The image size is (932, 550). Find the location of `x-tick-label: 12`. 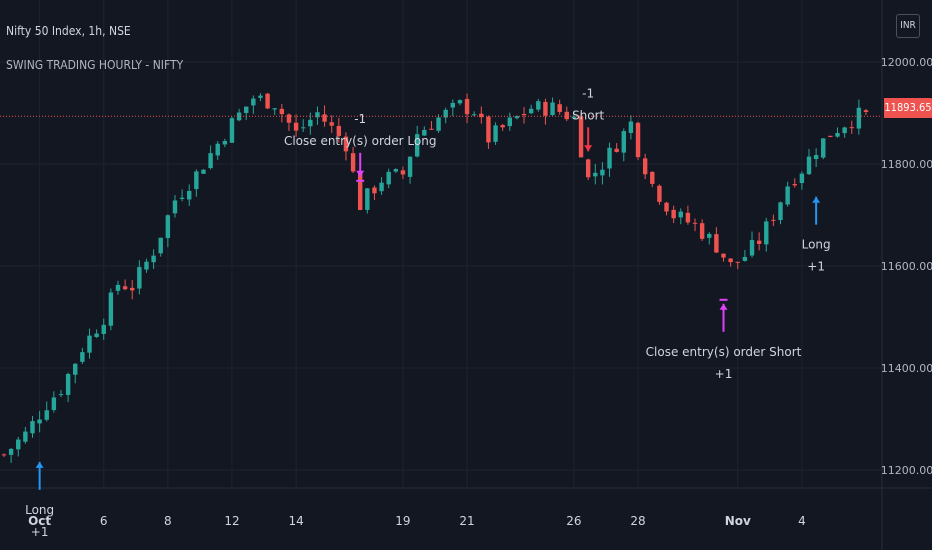

x-tick-label: 12 is located at coordinates (231, 521).